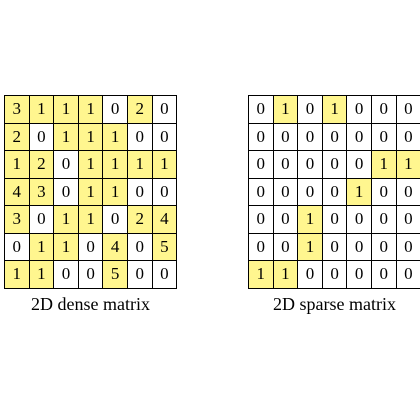 The height and width of the screenshot is (420, 420). I want to click on sparse-matrix-cell-r5-c1: 0, so click(286, 247).